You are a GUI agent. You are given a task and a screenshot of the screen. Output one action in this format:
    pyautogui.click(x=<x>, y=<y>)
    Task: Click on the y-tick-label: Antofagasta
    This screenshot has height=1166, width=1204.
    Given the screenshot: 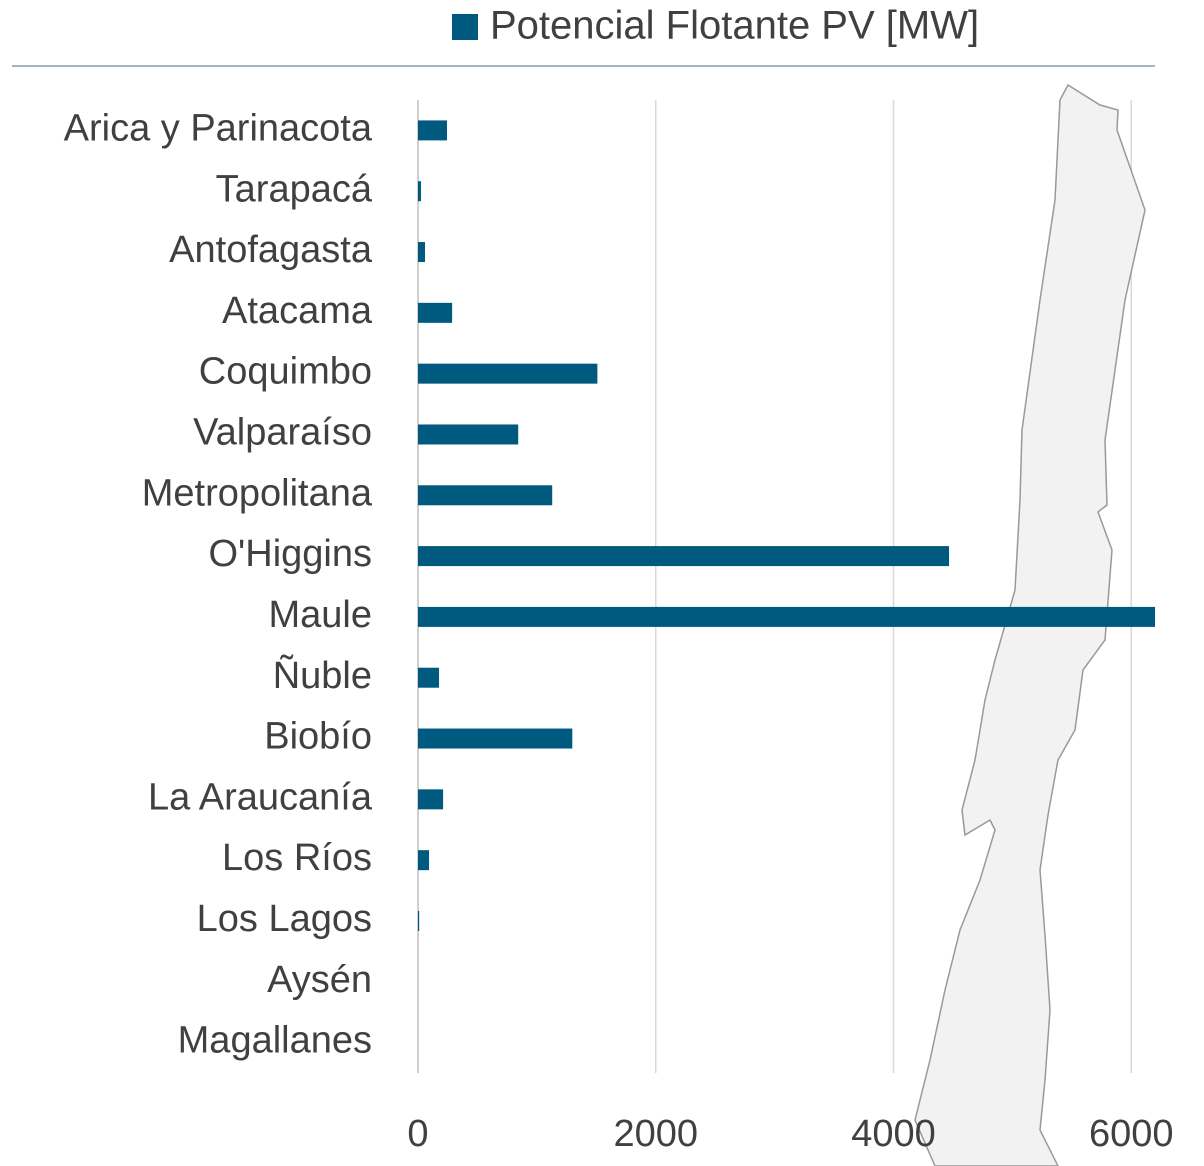 What is the action you would take?
    pyautogui.click(x=271, y=250)
    